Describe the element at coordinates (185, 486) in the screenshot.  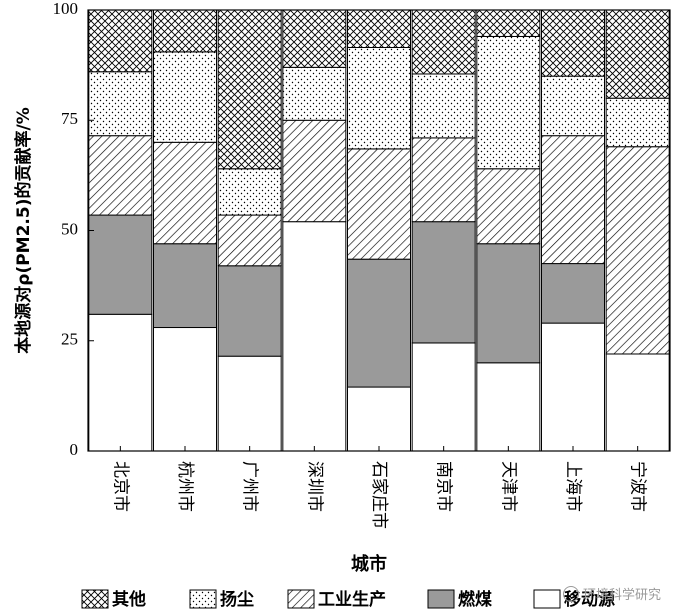
I see `x-tick-label: 杭州市` at that location.